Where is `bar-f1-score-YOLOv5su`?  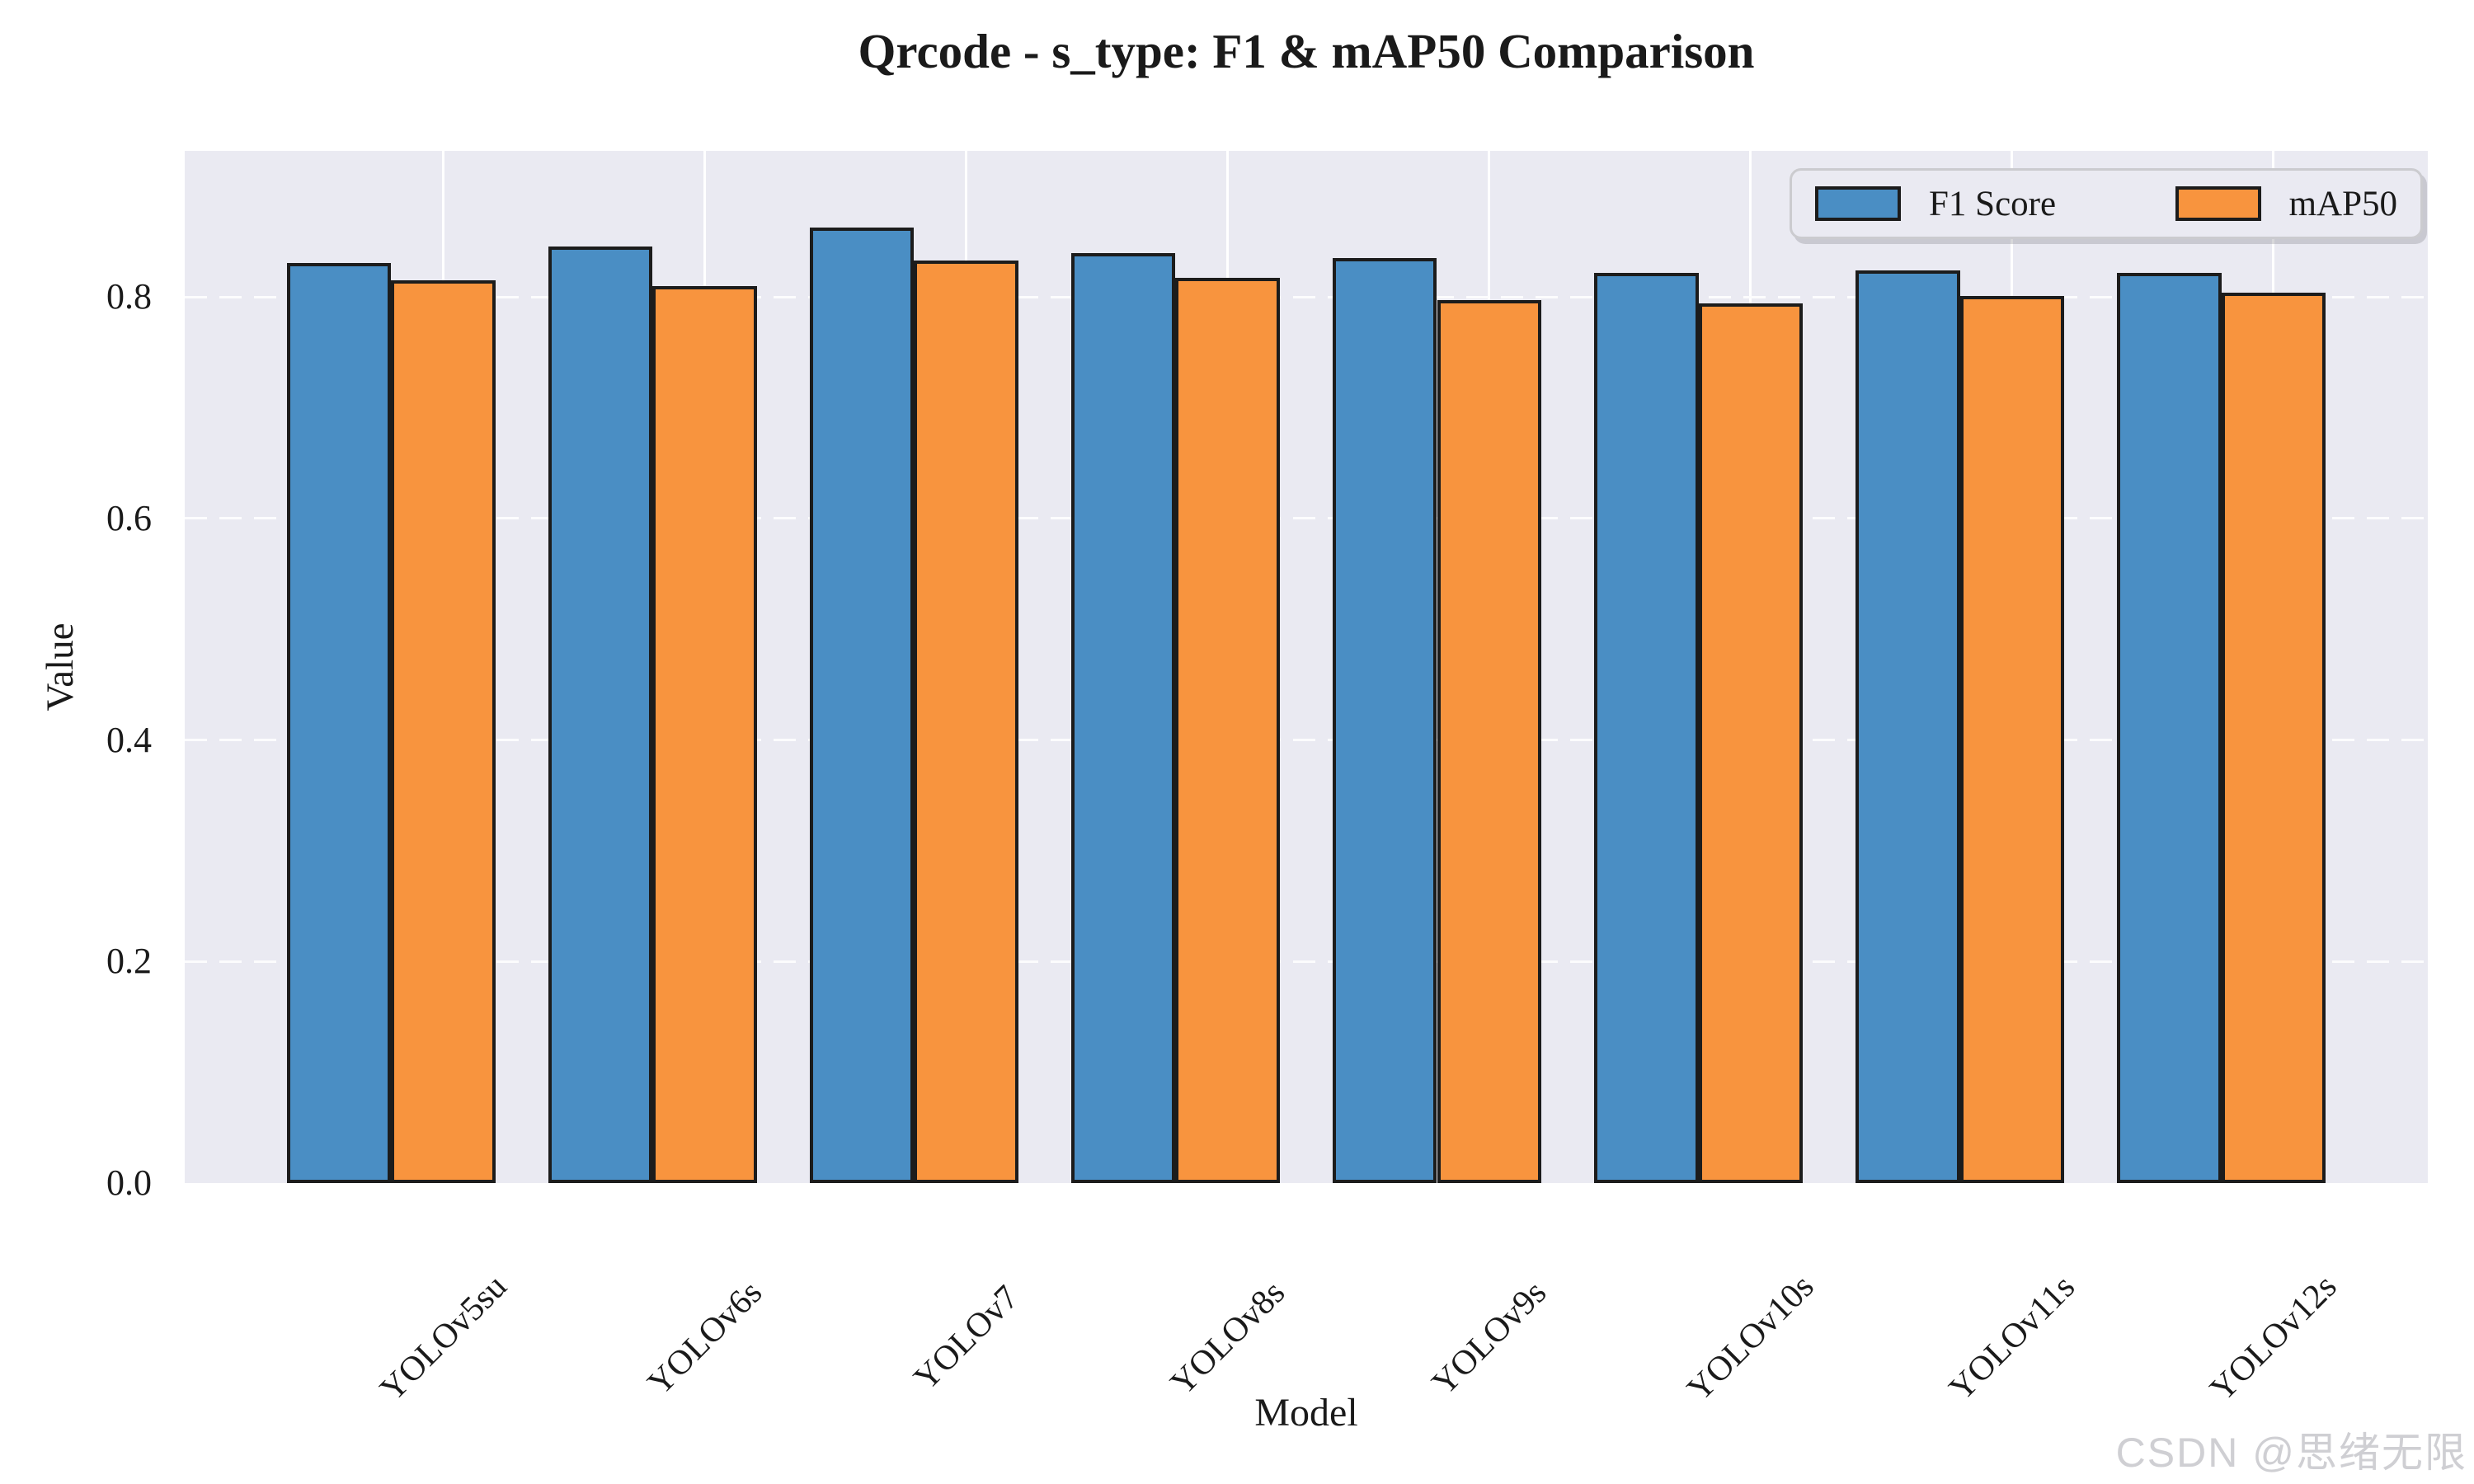 bar-f1-score-YOLOv5su is located at coordinates (339, 722).